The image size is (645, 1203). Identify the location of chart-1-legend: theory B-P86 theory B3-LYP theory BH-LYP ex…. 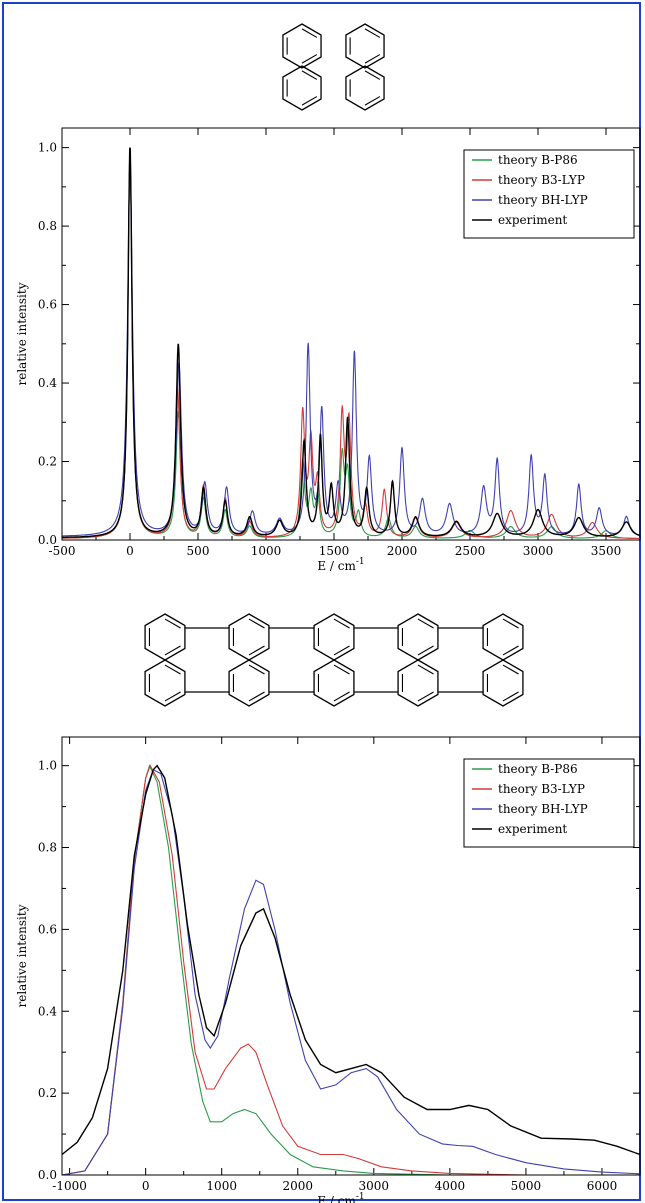
(549, 194).